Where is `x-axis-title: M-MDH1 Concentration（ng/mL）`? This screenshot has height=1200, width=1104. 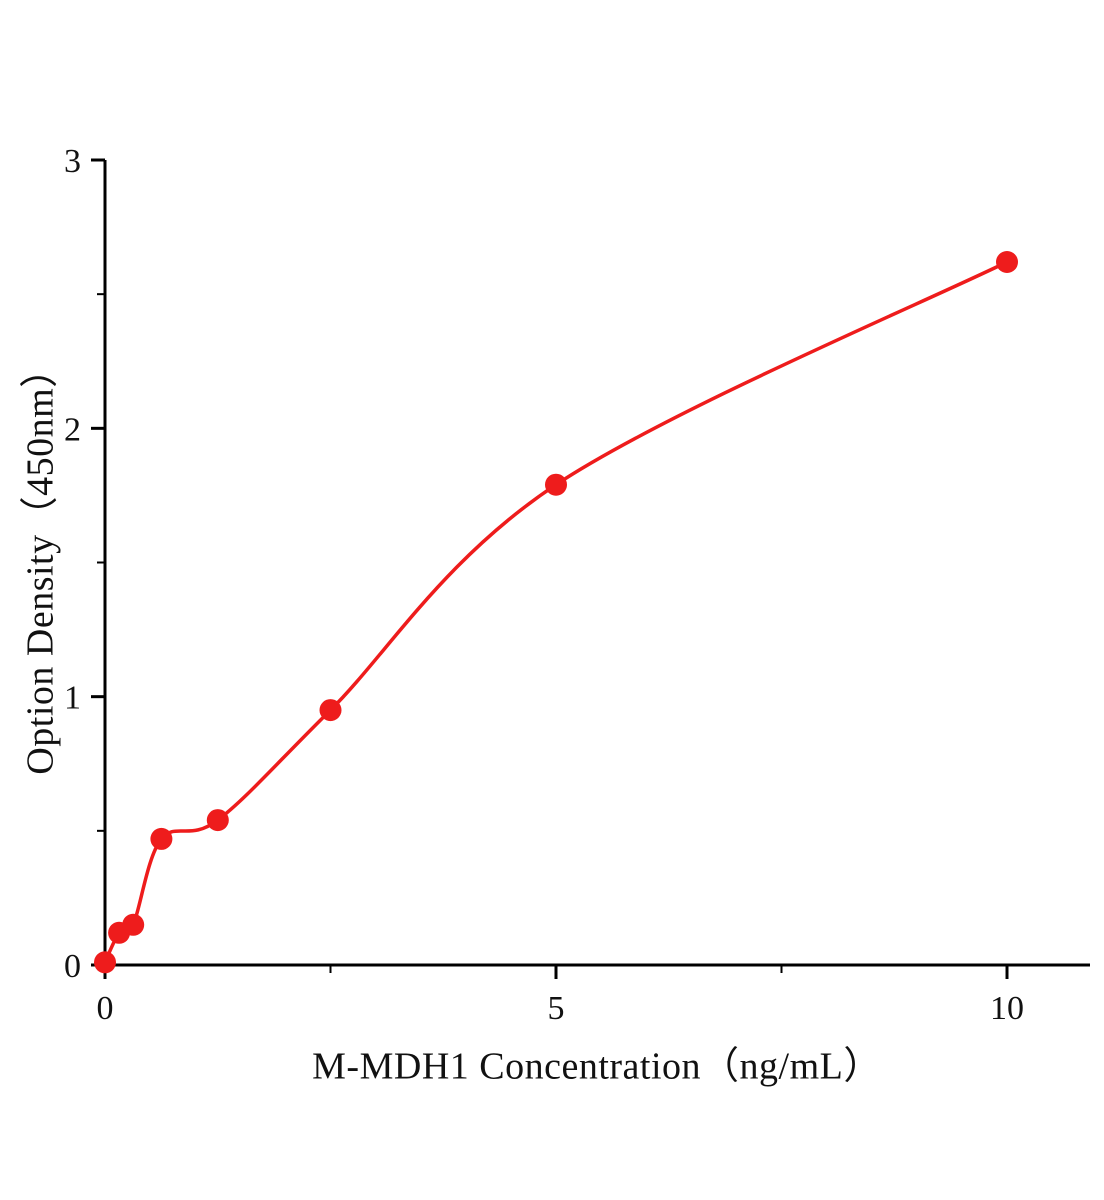 x-axis-title: M-MDH1 Concentration（ng/mL） is located at coordinates (597, 1066).